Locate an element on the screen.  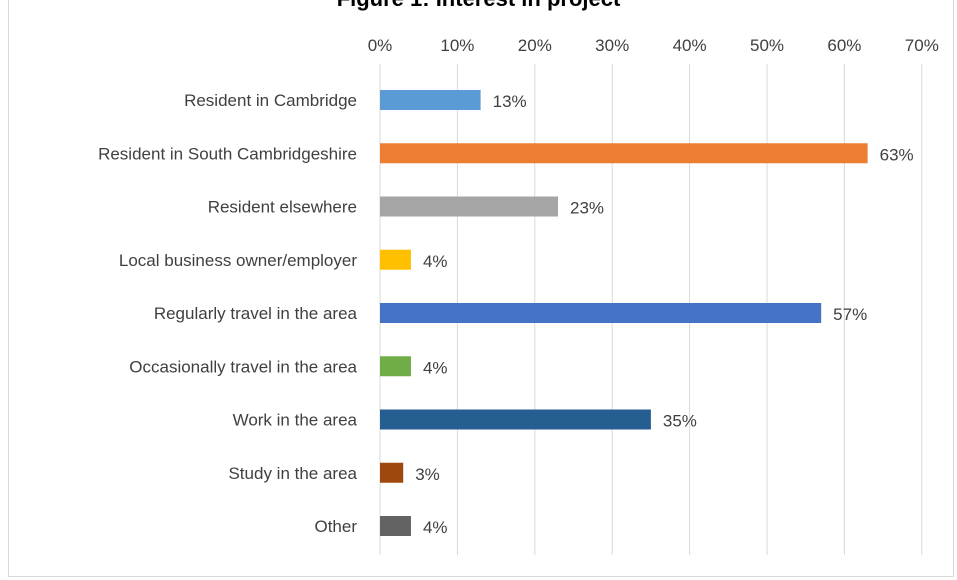
data-label: 35% is located at coordinates (680, 421).